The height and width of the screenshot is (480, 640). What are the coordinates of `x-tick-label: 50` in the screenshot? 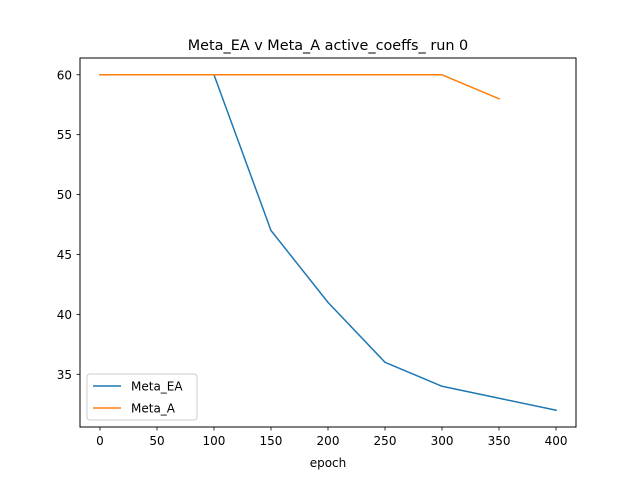 It's located at (156, 441).